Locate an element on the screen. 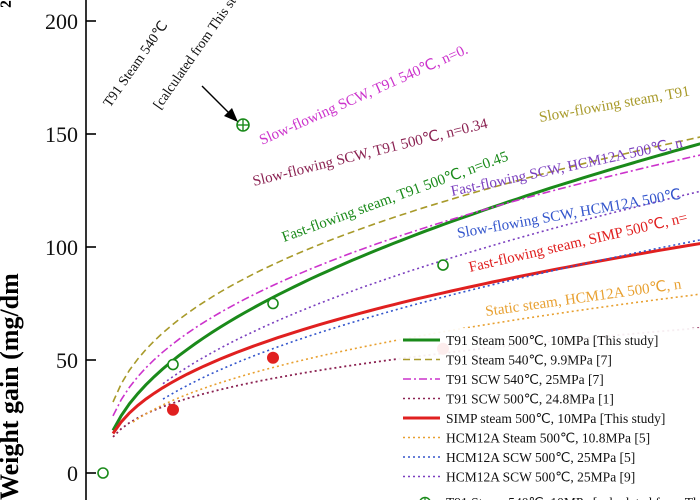  y-axis-label-unit-tail: ²) is located at coordinates (12, 4).